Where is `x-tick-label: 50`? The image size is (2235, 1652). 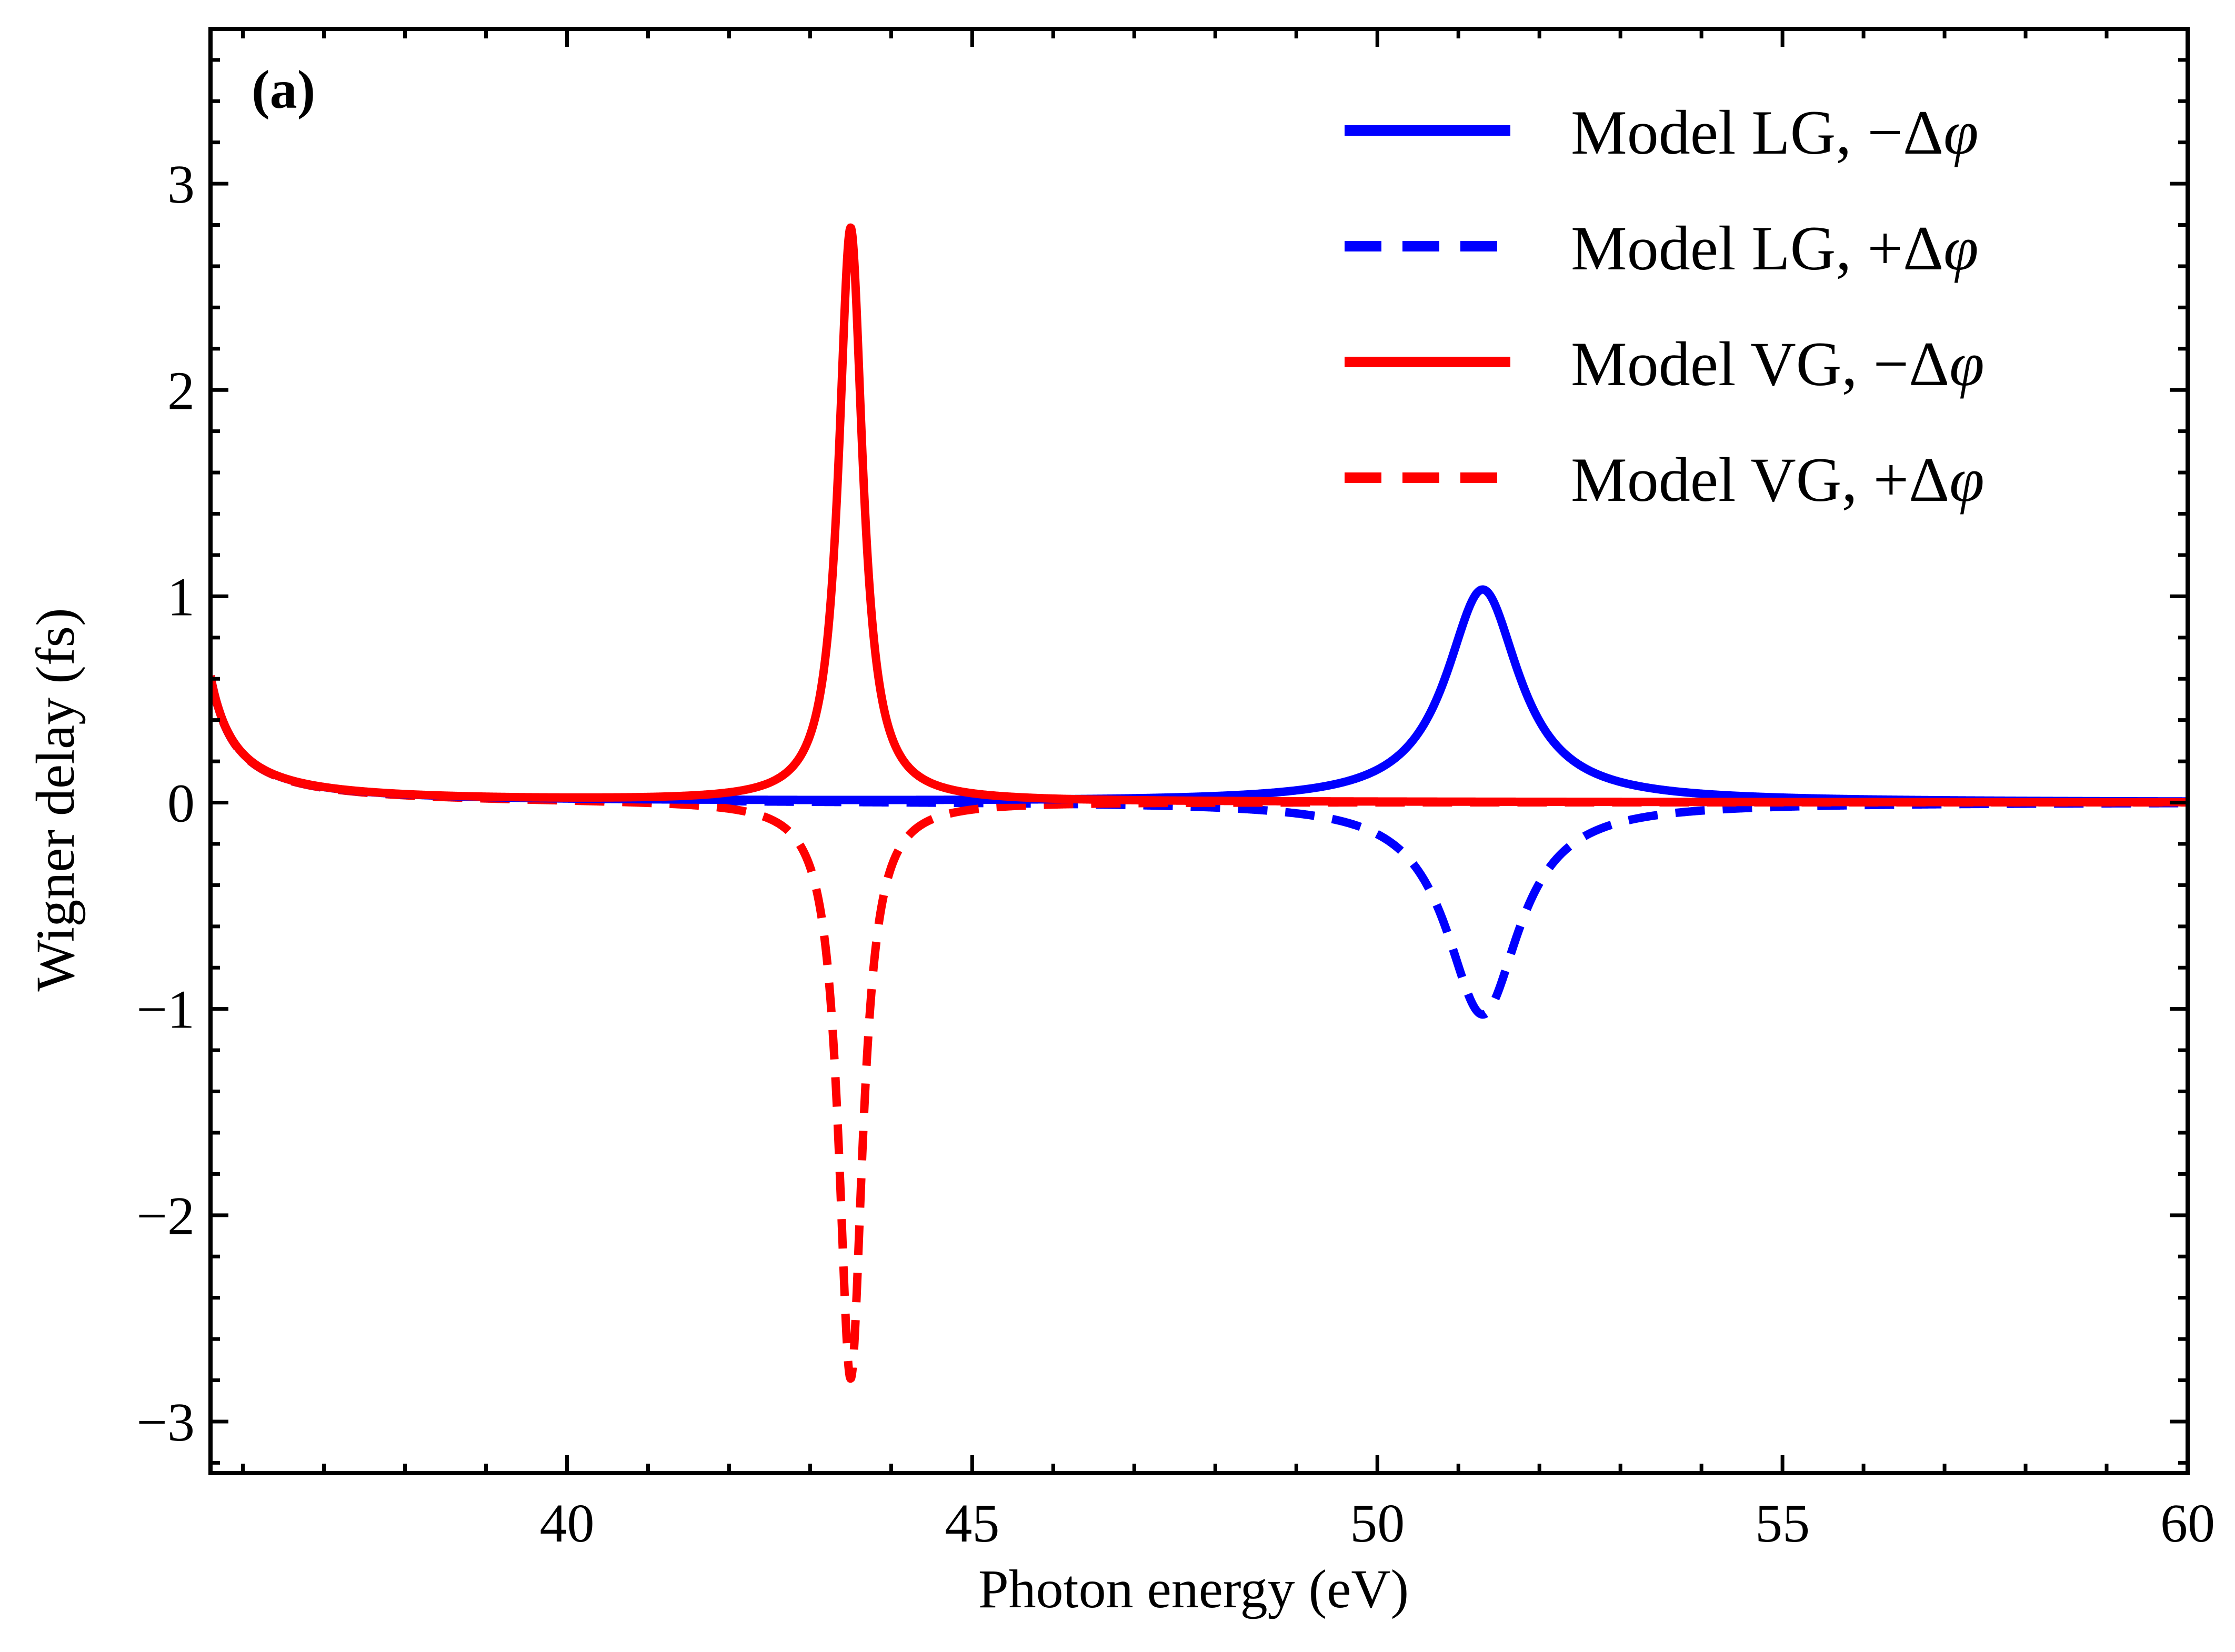 x-tick-label: 50 is located at coordinates (1377, 1524).